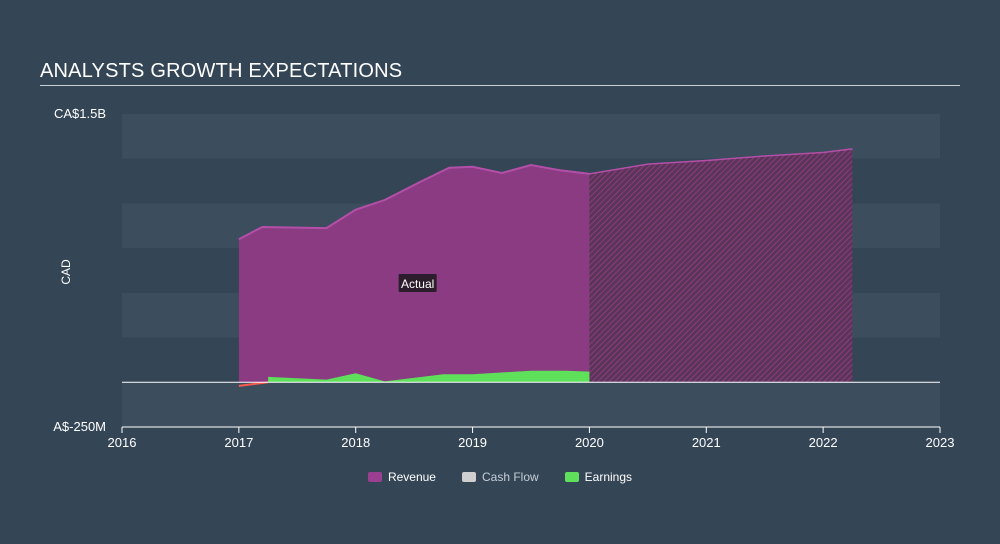 This screenshot has width=1000, height=544. What do you see at coordinates (80, 113) in the screenshot?
I see `y-tick-label-top: CA$1.5B` at bounding box center [80, 113].